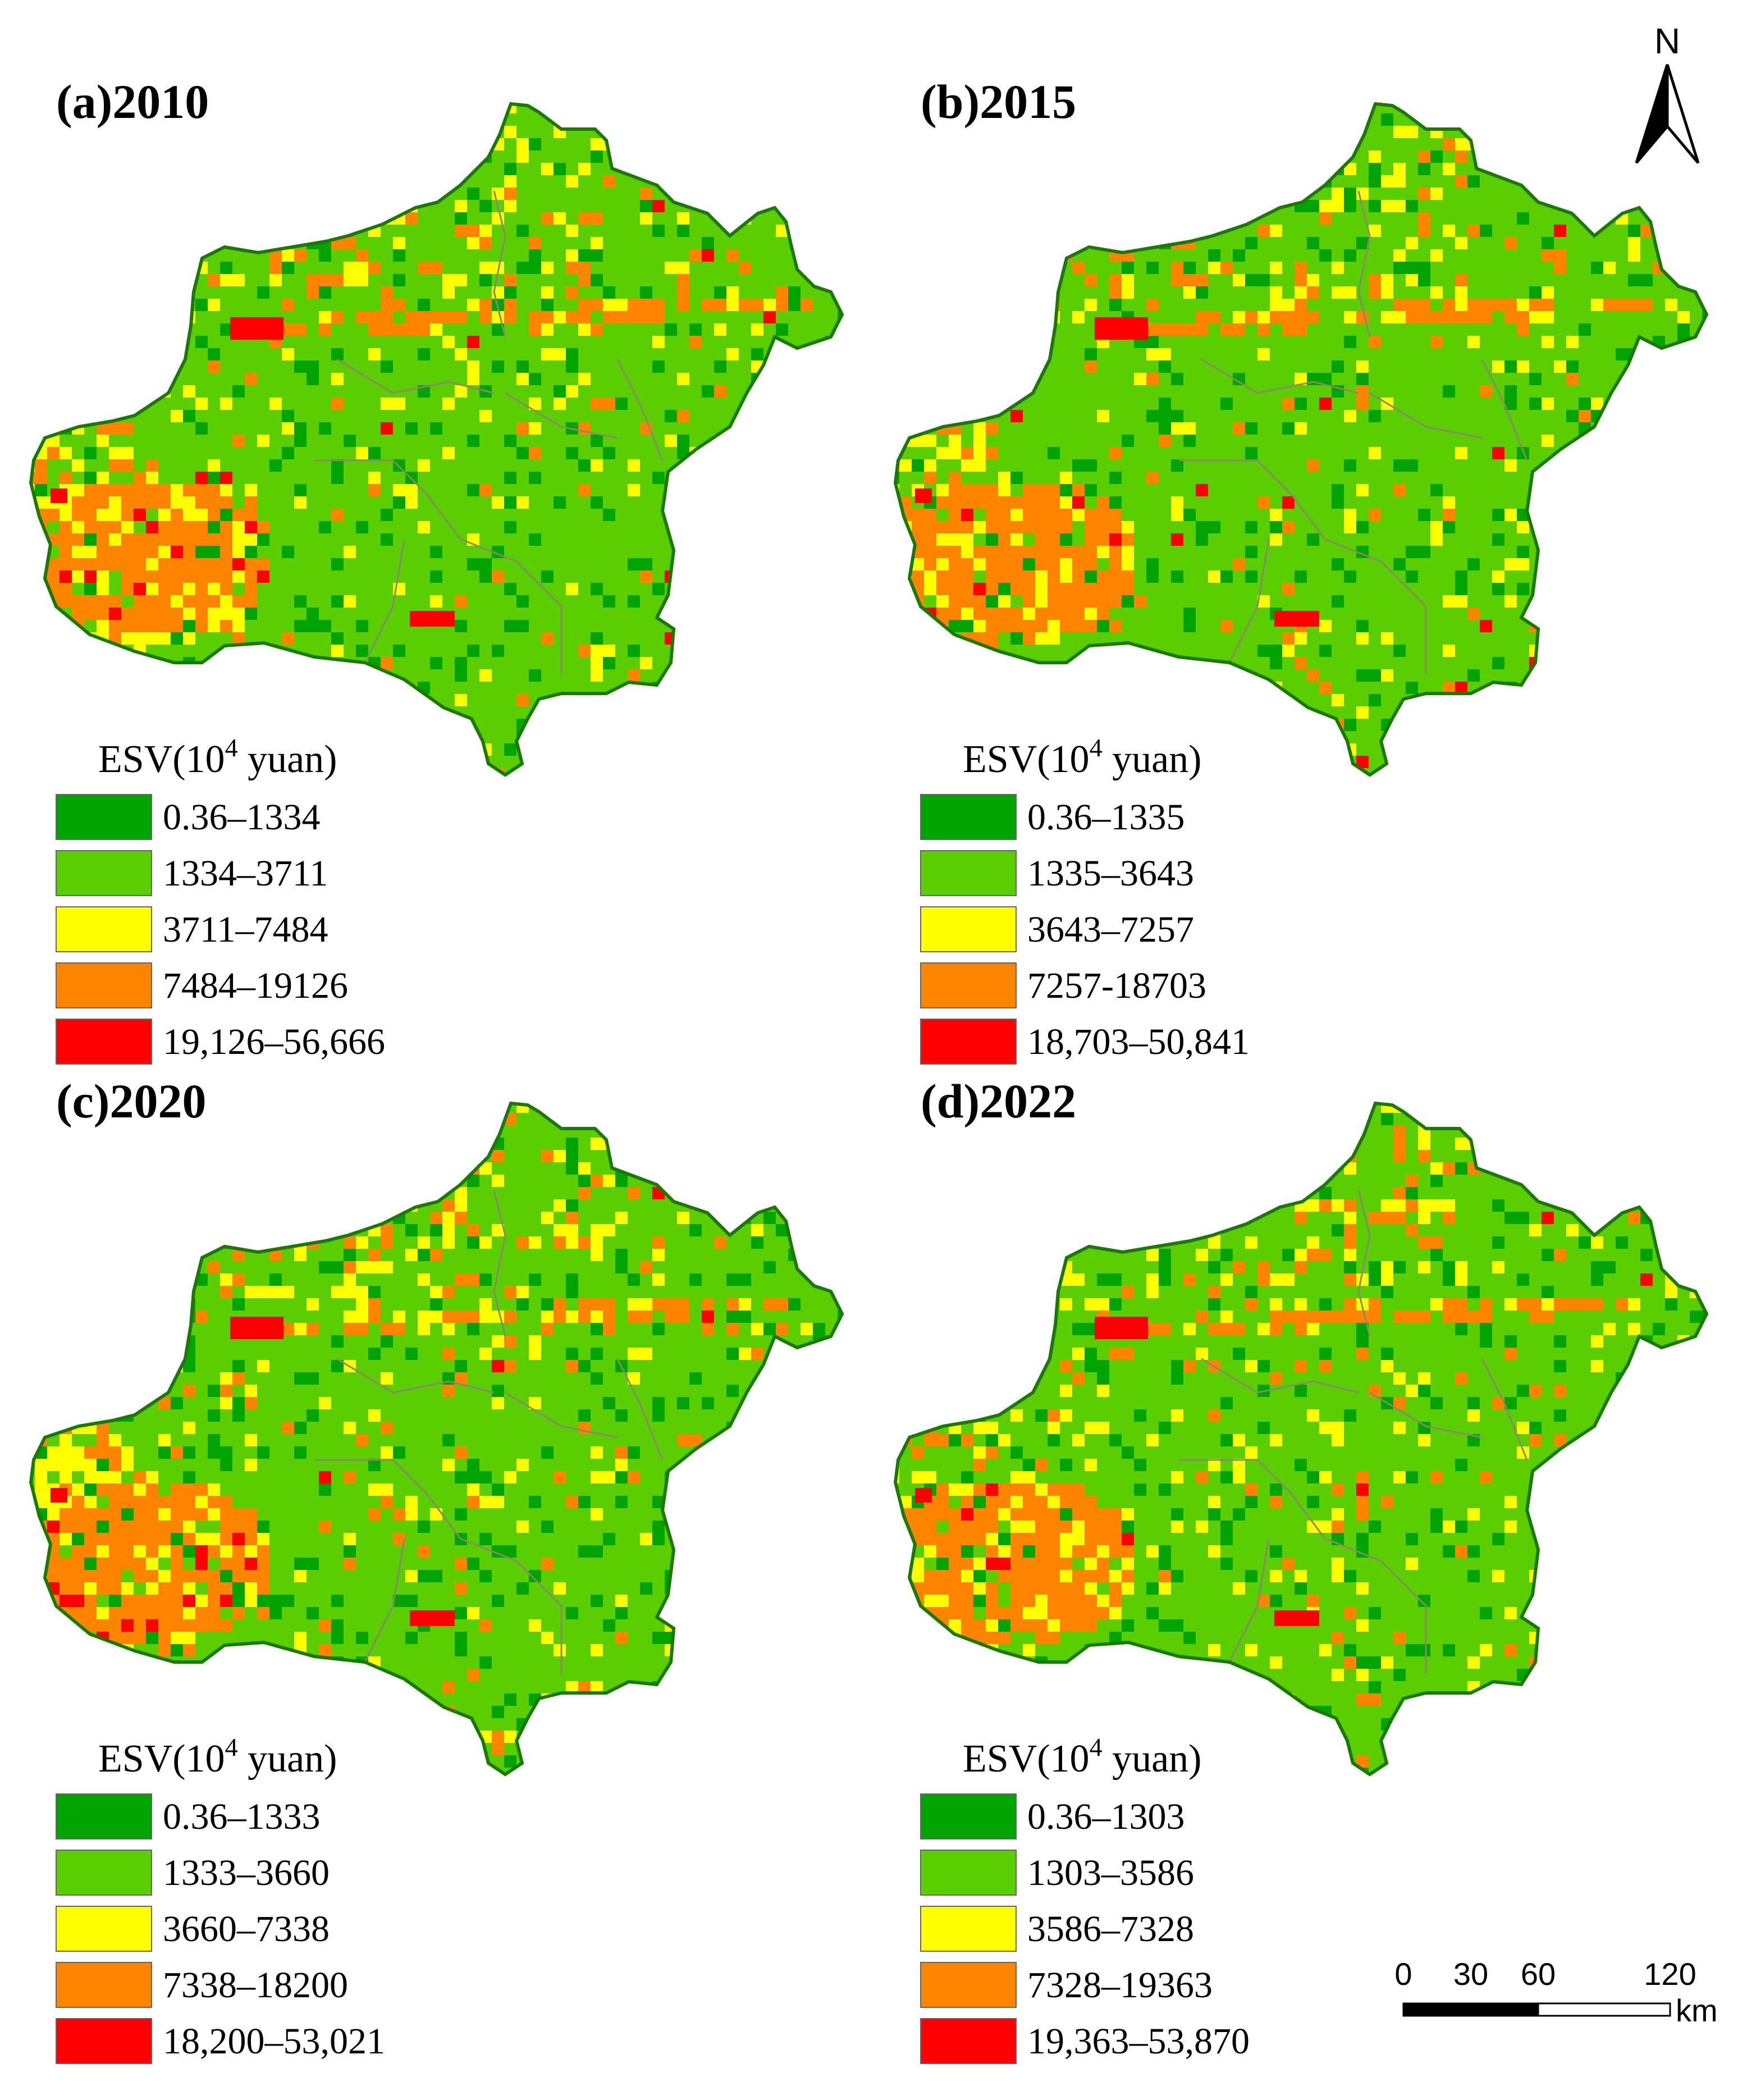  Describe the element at coordinates (1138, 2041) in the screenshot. I see `legend-label: 19,363–53,870` at that location.